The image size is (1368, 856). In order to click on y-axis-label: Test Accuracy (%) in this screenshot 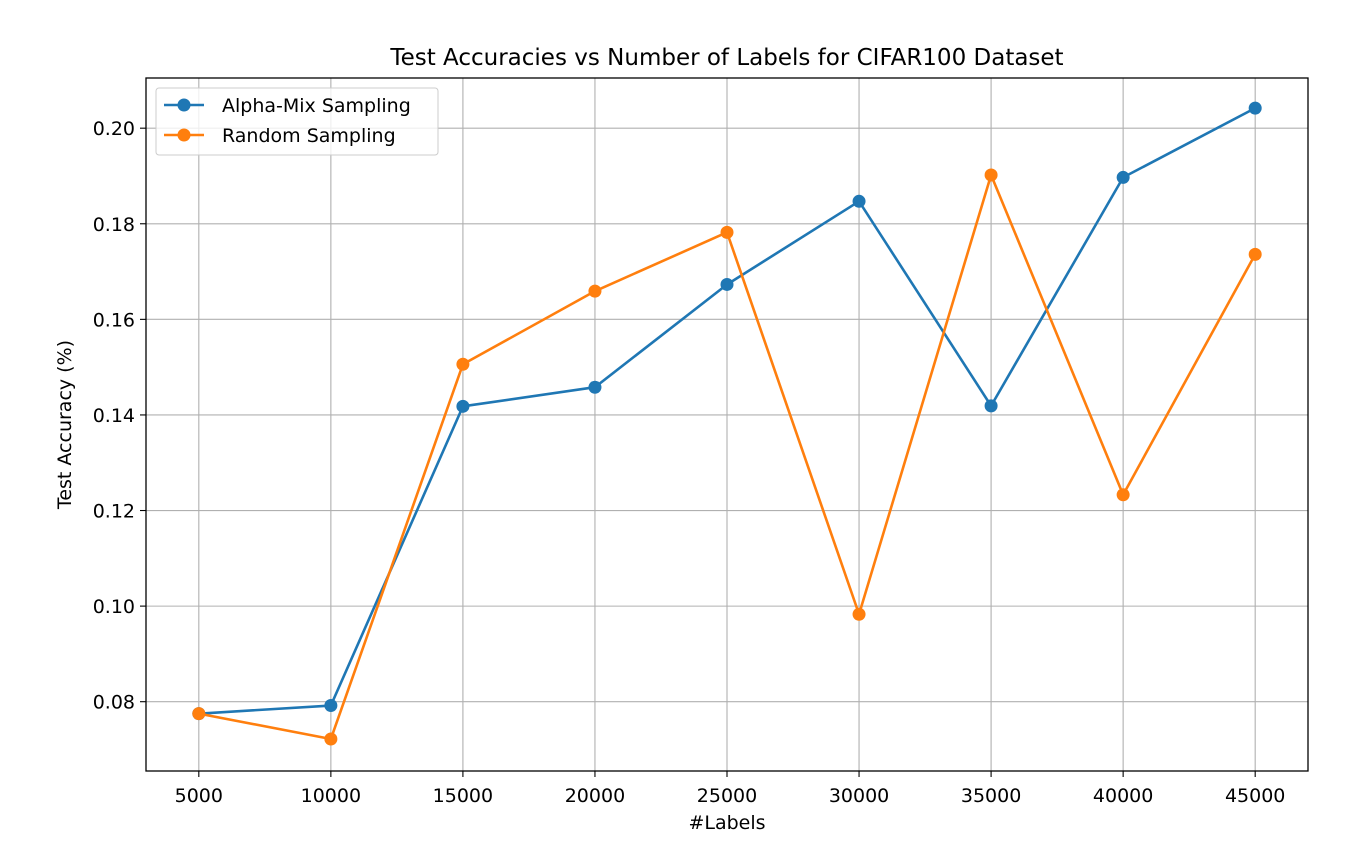, I will do `click(65, 425)`.